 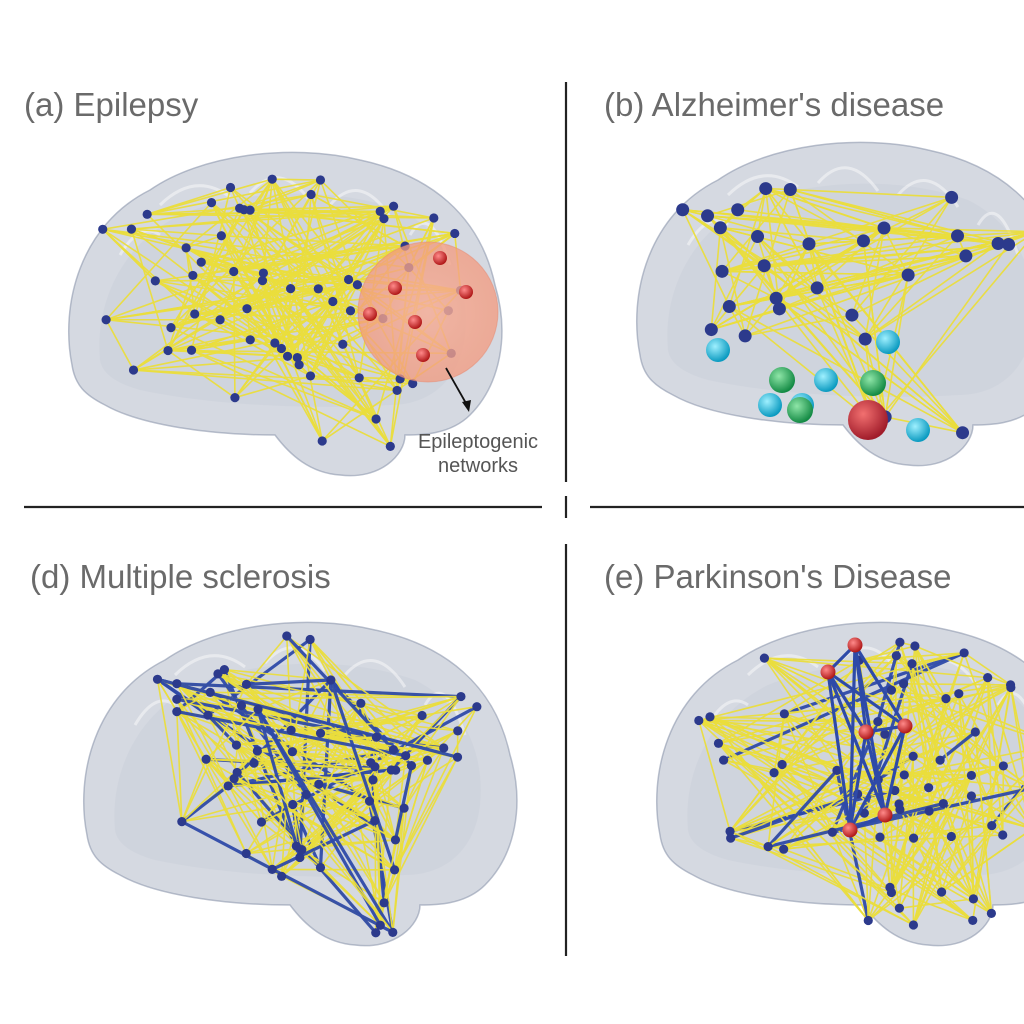 What do you see at coordinates (111, 104) in the screenshot?
I see `panel-title-epilepsy: (a) Epilepsy` at bounding box center [111, 104].